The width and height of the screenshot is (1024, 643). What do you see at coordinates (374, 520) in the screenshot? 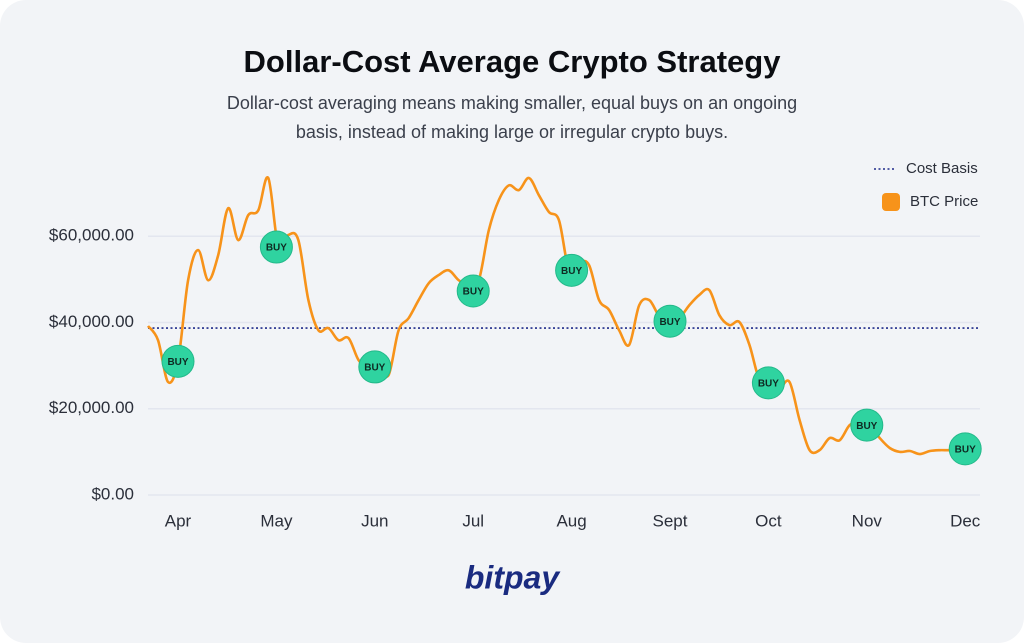
I see `x-tick-label: Jun` at bounding box center [374, 520].